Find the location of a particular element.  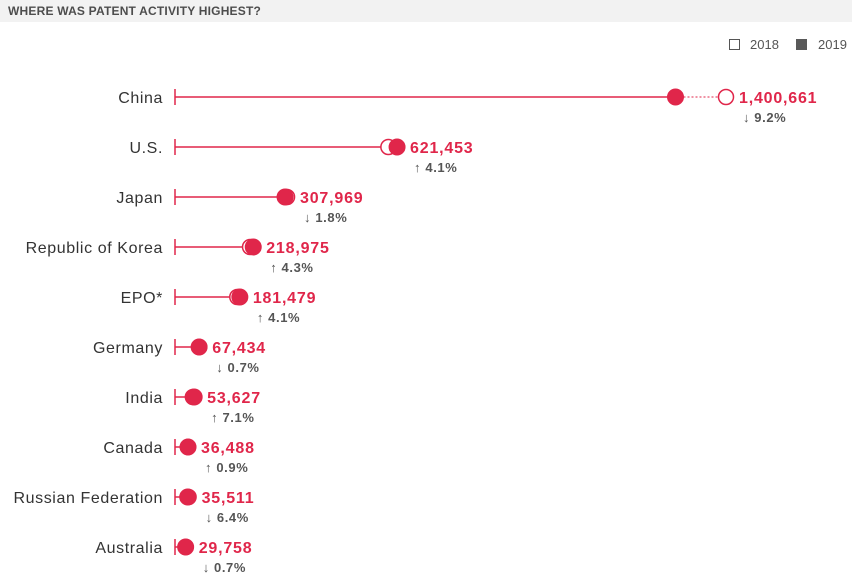

country-label-india: India is located at coordinates (144, 398).